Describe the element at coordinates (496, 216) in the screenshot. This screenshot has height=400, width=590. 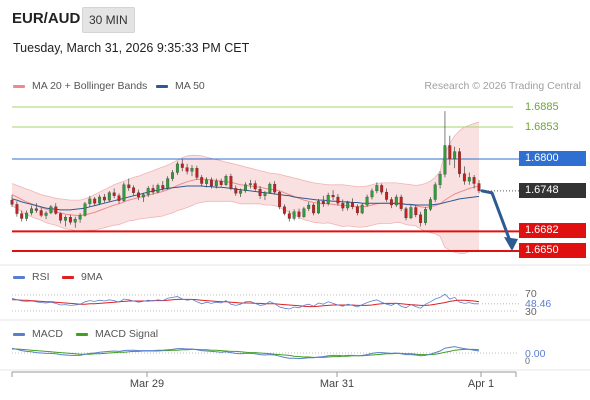
I see `projection-arrow-line` at that location.